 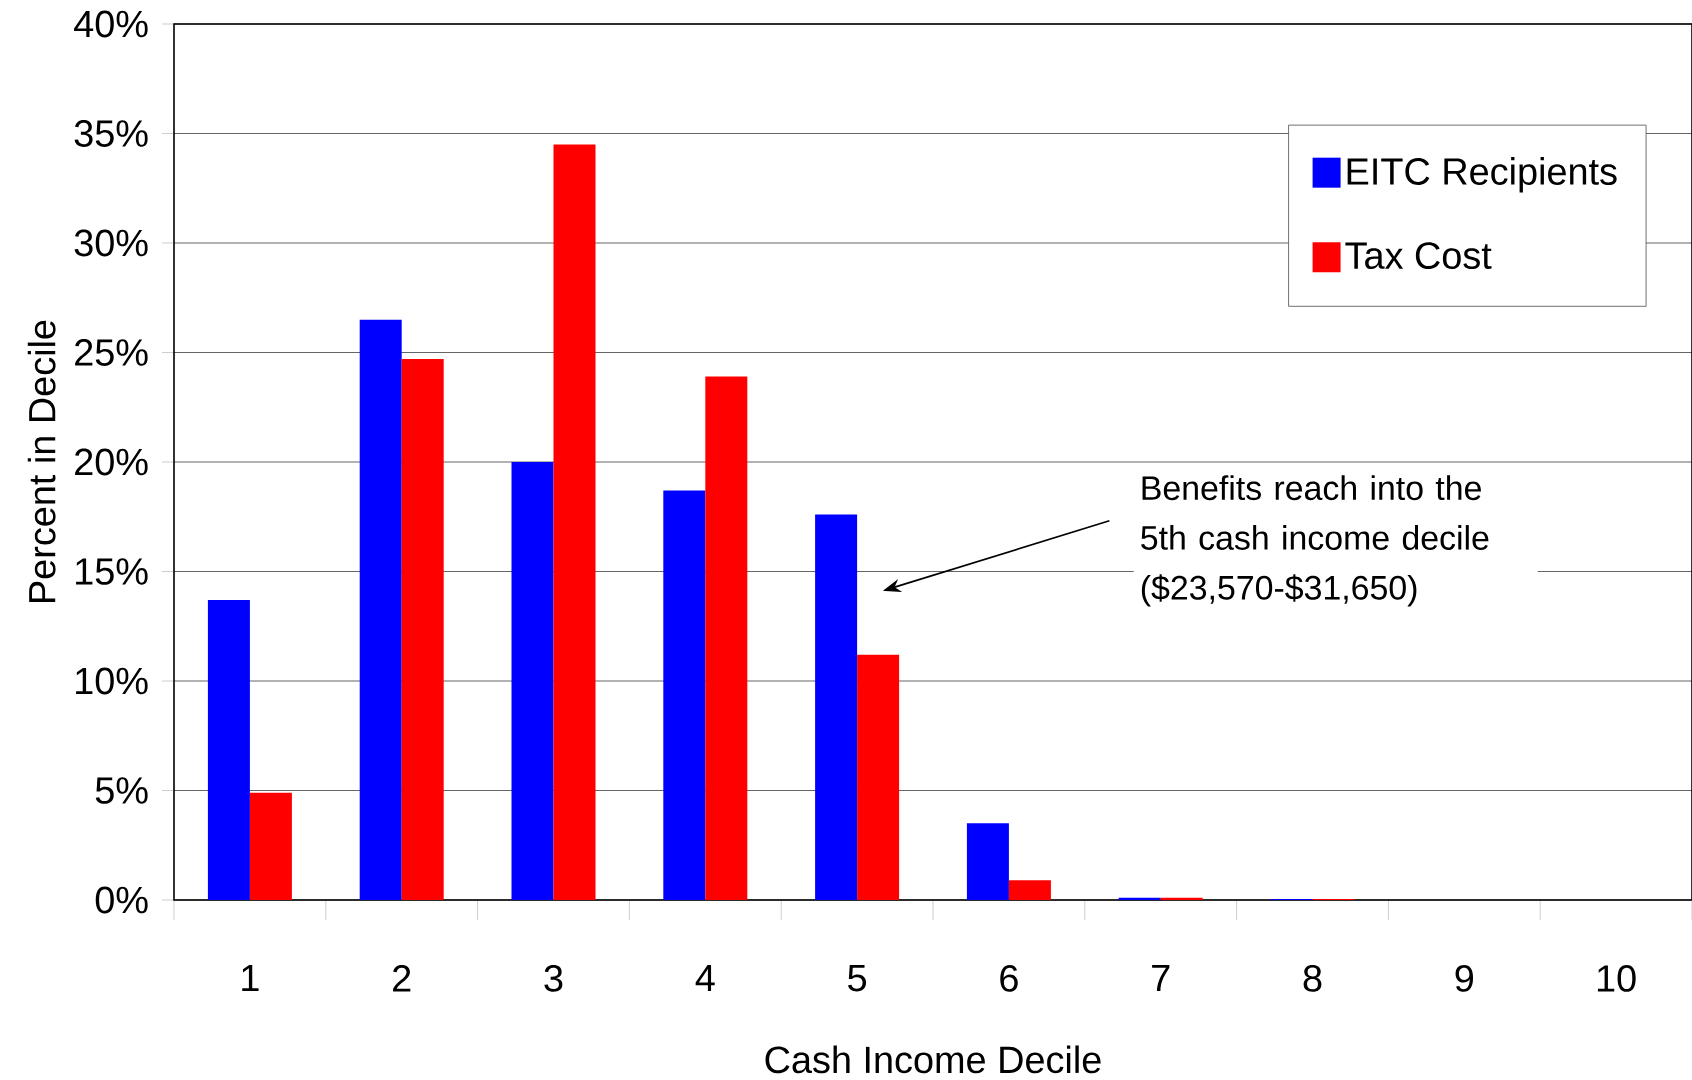 I want to click on x-axis-title: Cash Income Decile, so click(x=933, y=1059).